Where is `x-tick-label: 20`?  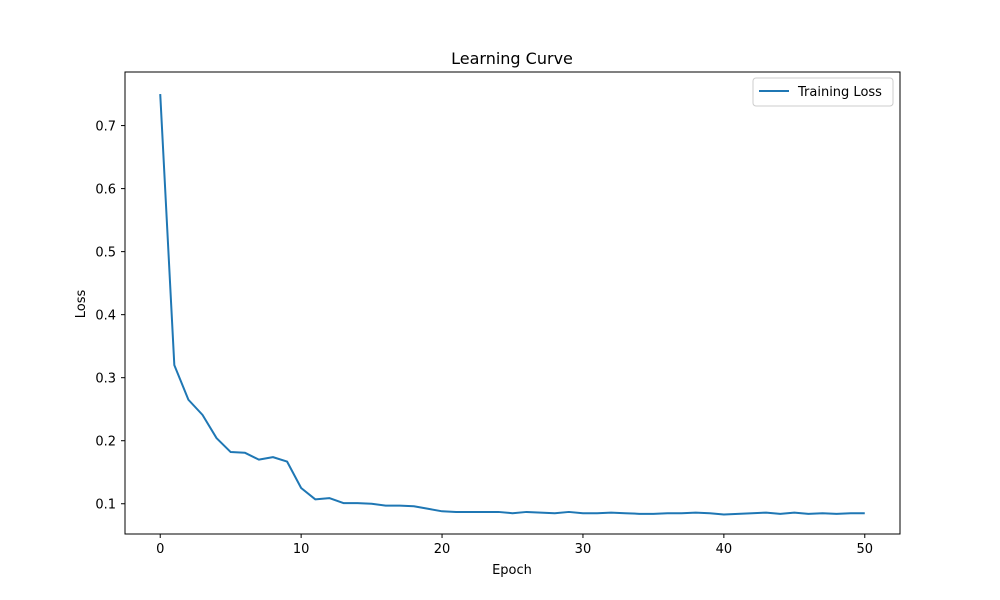
x-tick-label: 20 is located at coordinates (442, 549).